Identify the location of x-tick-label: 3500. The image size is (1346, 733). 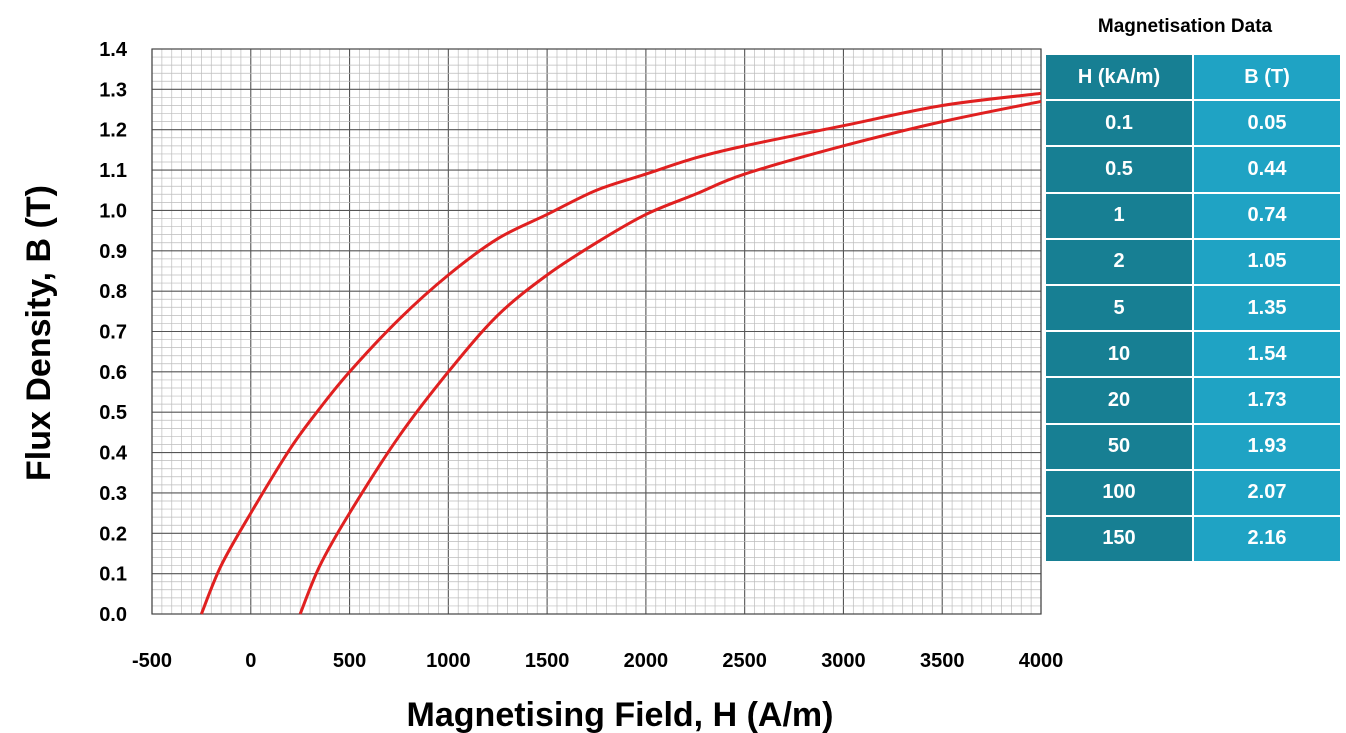
(942, 661).